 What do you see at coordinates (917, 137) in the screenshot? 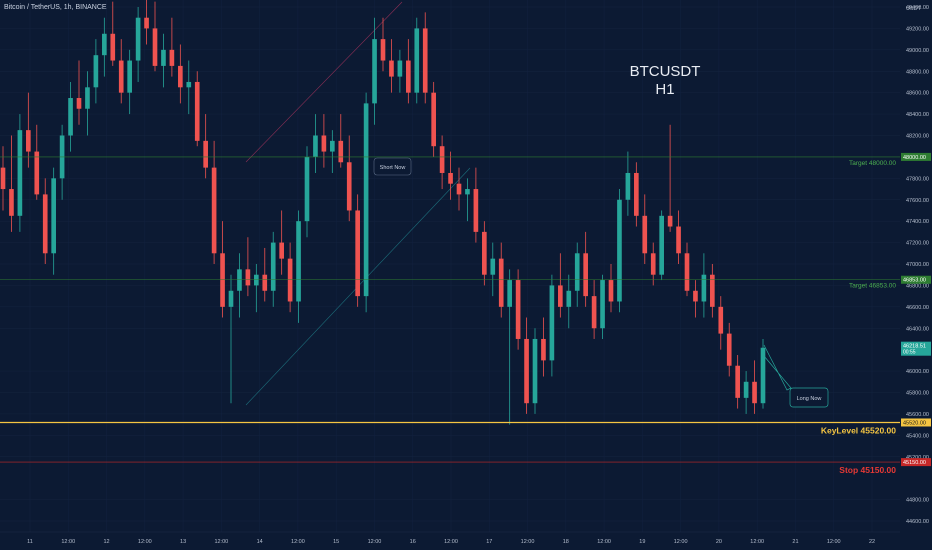
I see `price-tick-label: 48200.00` at bounding box center [917, 137].